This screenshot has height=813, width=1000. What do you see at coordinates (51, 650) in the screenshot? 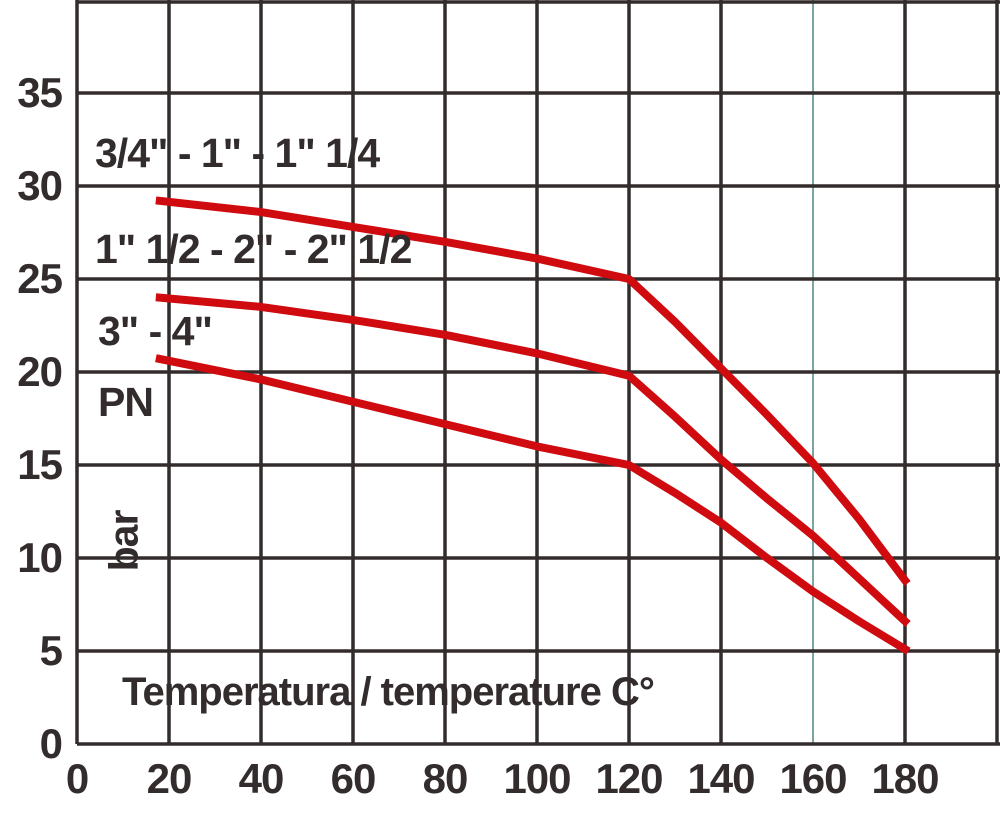
I see `y-tick-label: 5` at bounding box center [51, 650].